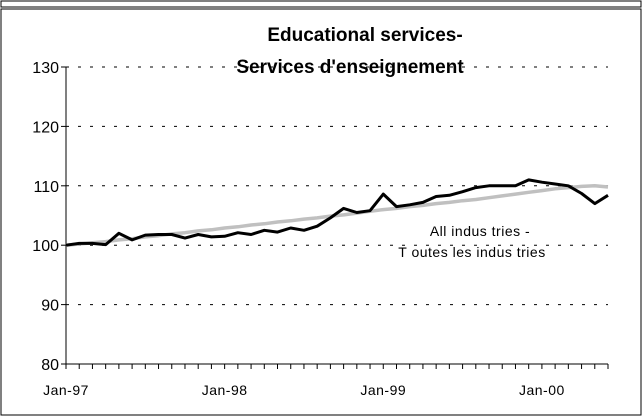  I want to click on y-tick-label-2: 100, so click(45, 246).